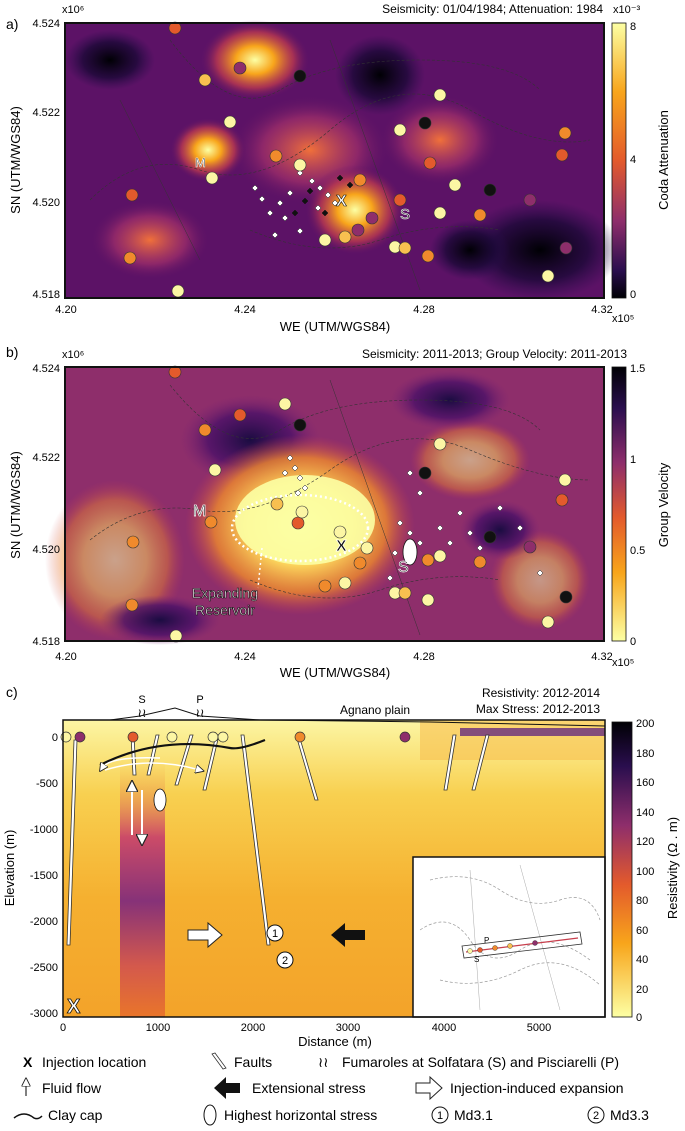 This screenshot has height=1131, width=685. I want to click on event-md33-number: 2, so click(285, 961).